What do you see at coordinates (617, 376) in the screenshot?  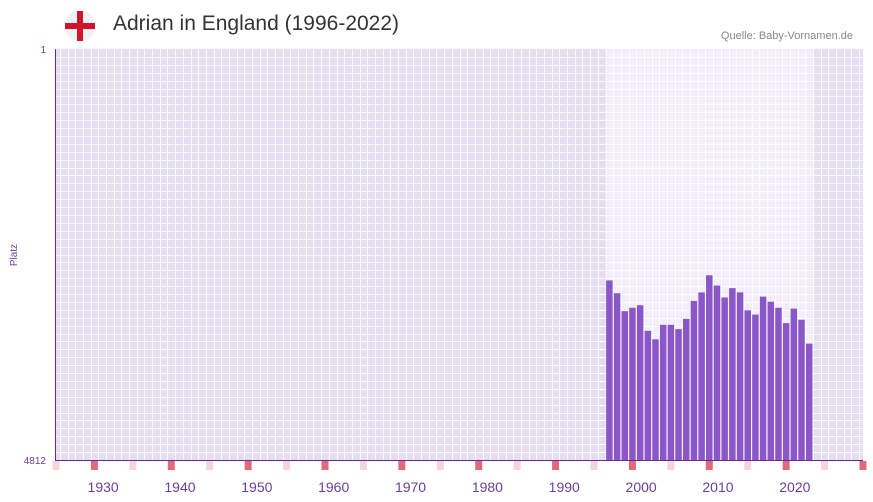 I see `bar-1997` at bounding box center [617, 376].